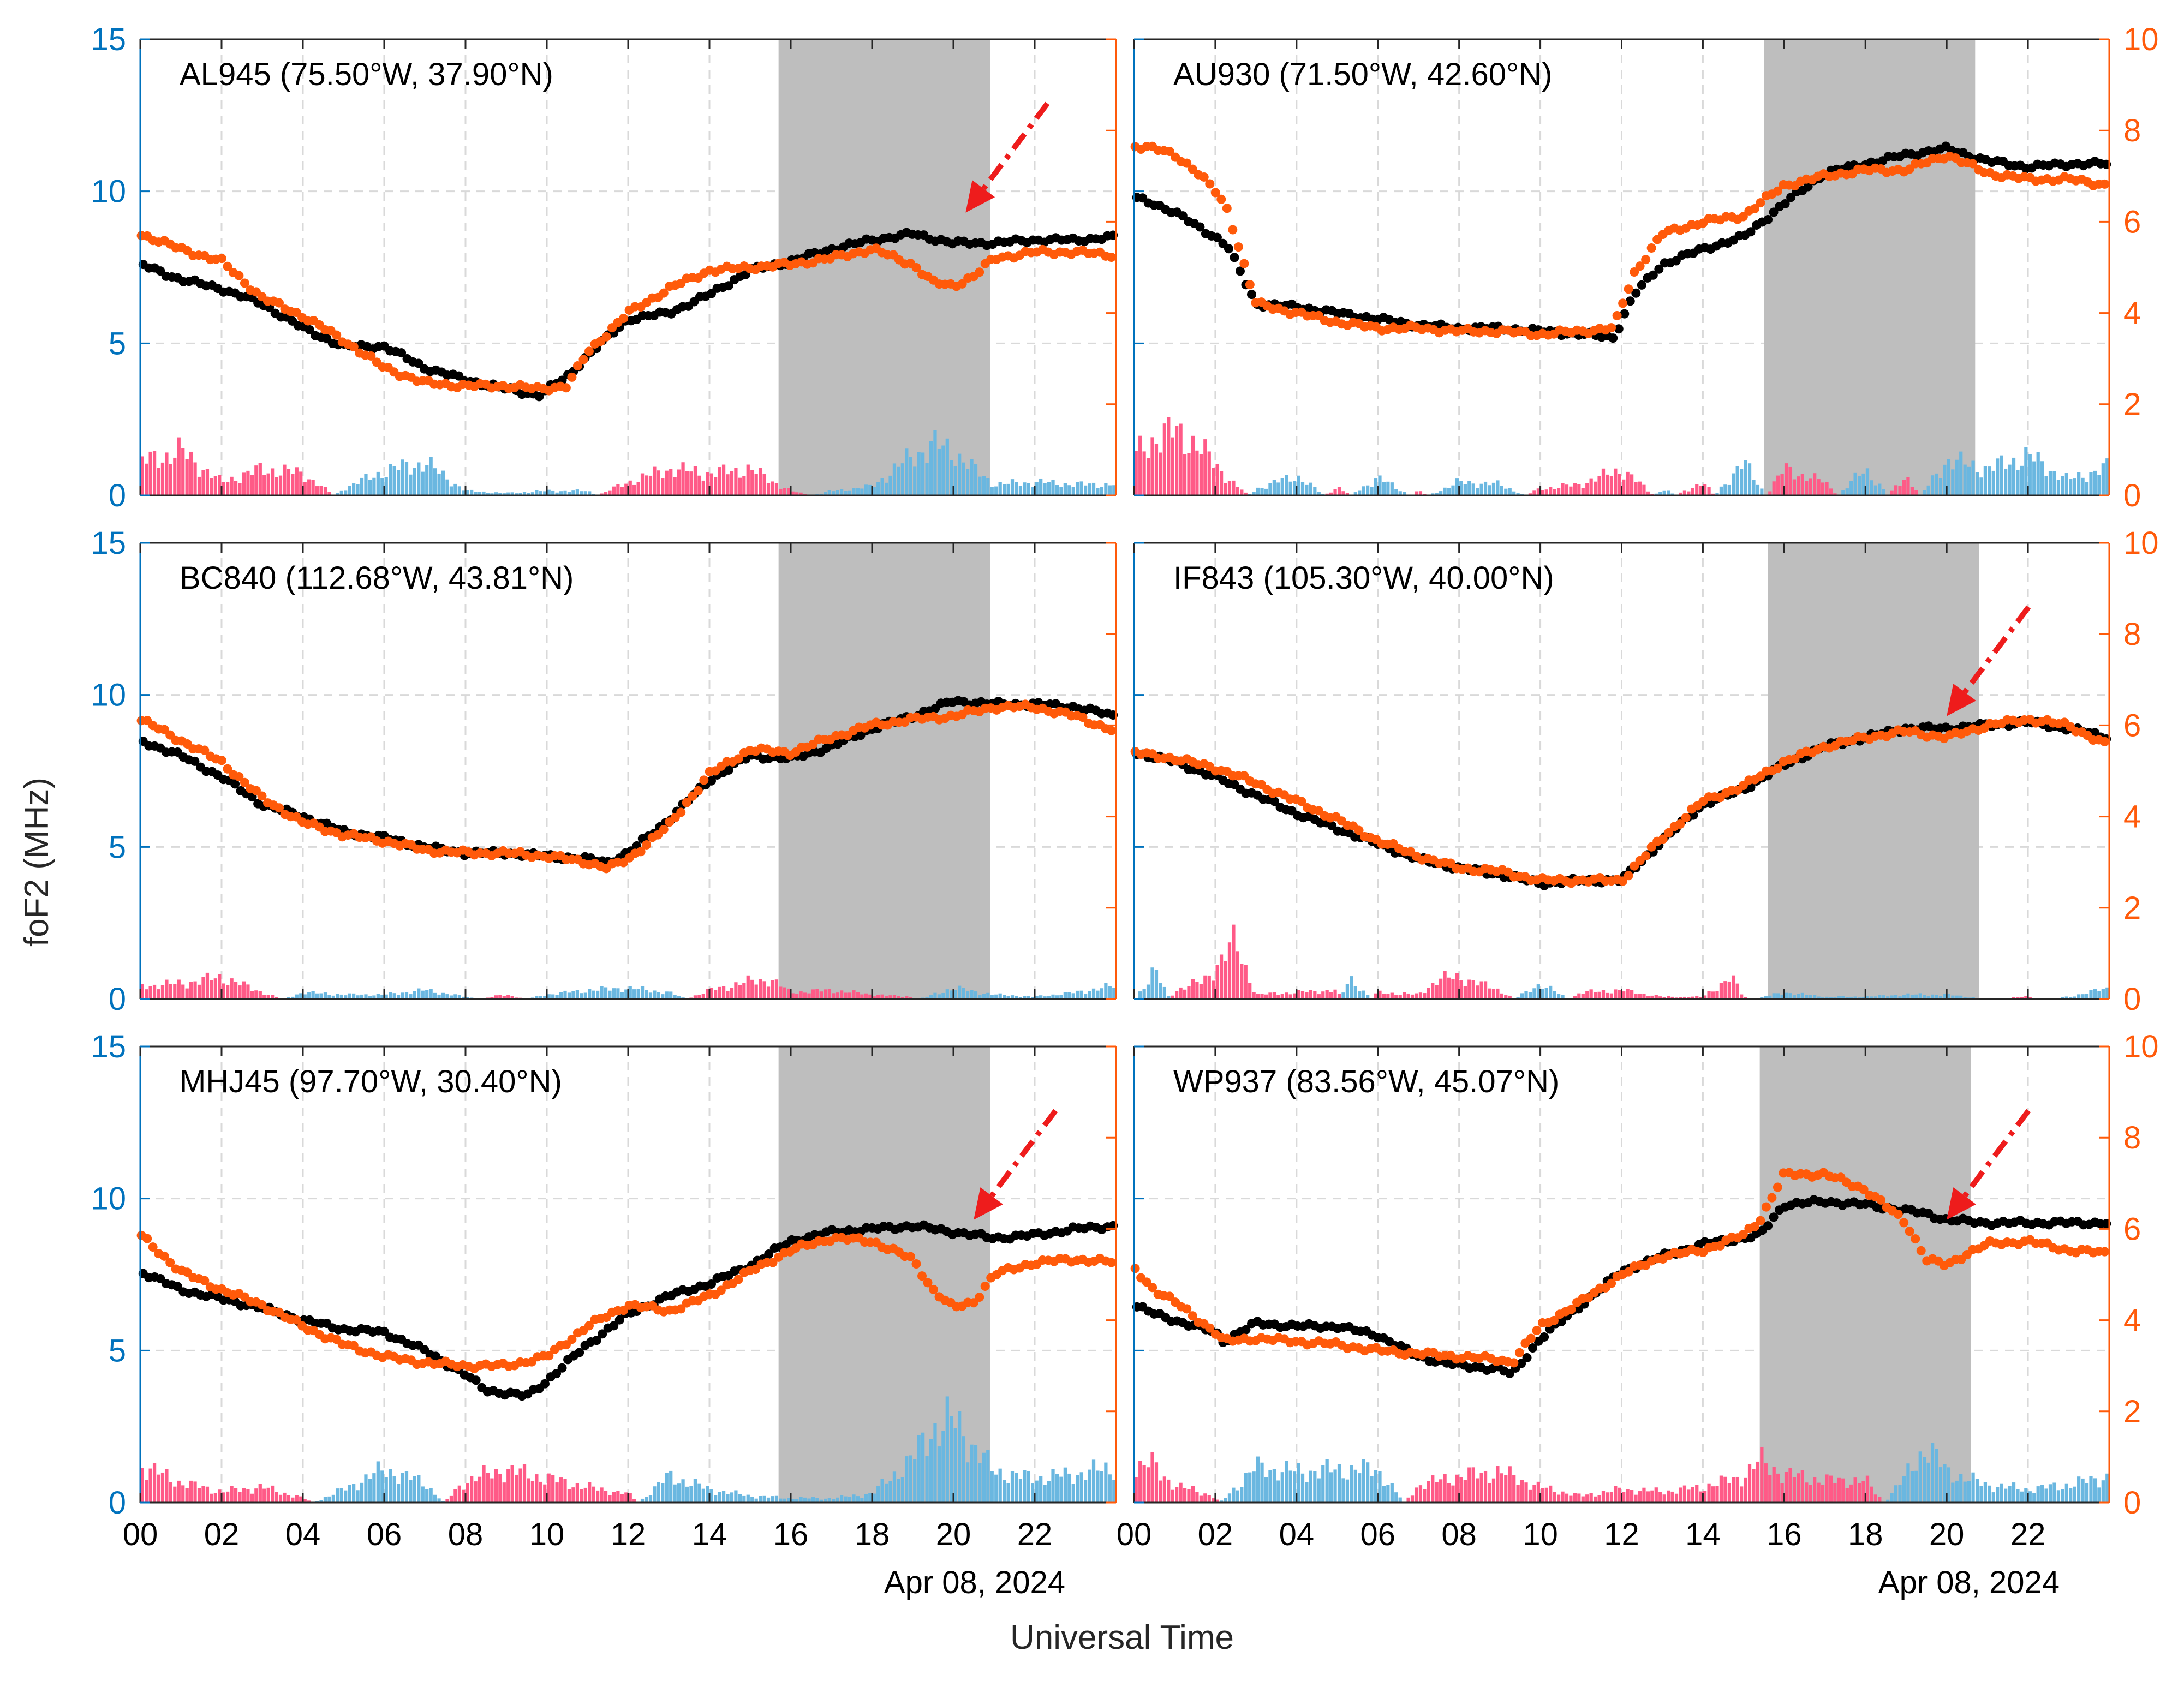 The image size is (2184, 1681). I want to click on arrow-head, so click(1961, 700).